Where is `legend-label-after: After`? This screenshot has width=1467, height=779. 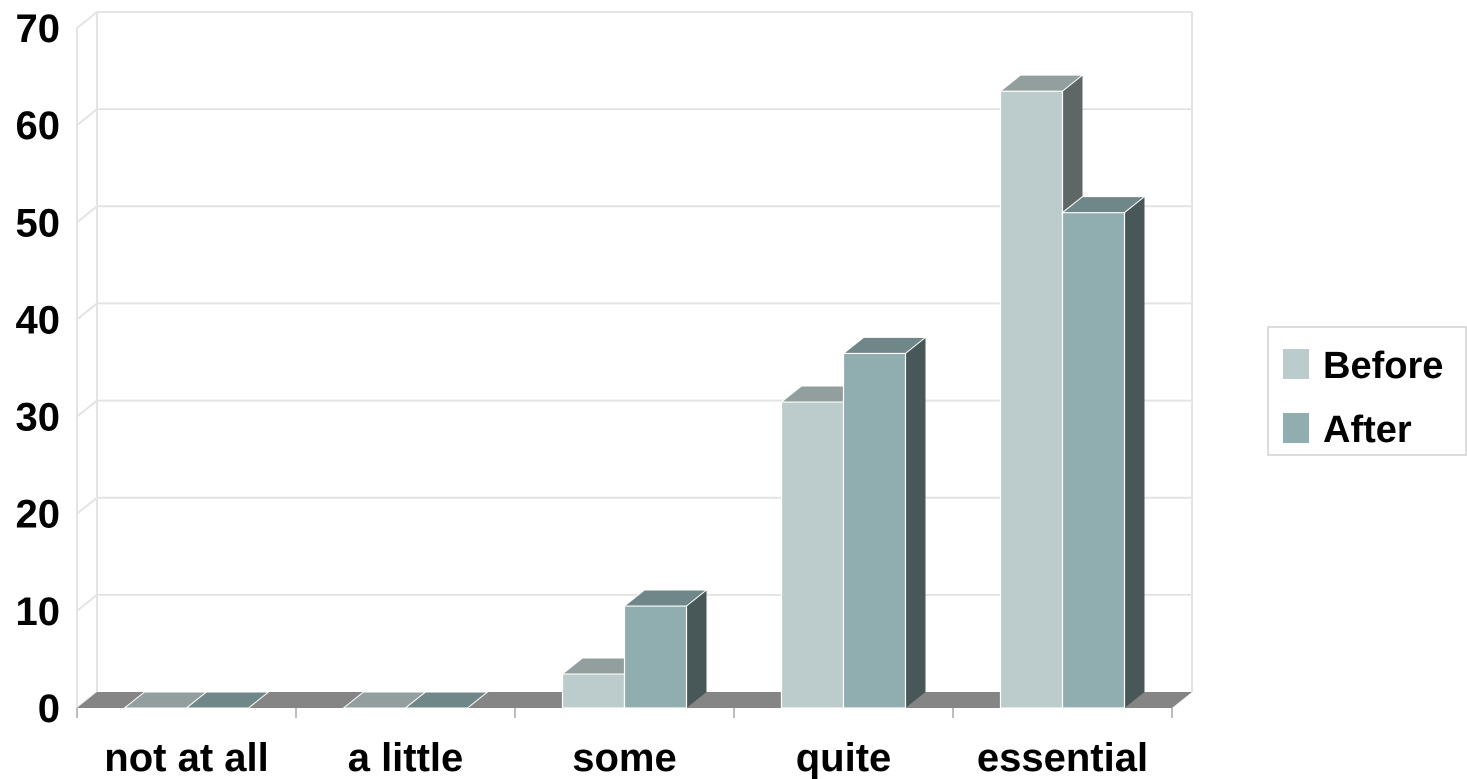
legend-label-after: After is located at coordinates (1367, 430).